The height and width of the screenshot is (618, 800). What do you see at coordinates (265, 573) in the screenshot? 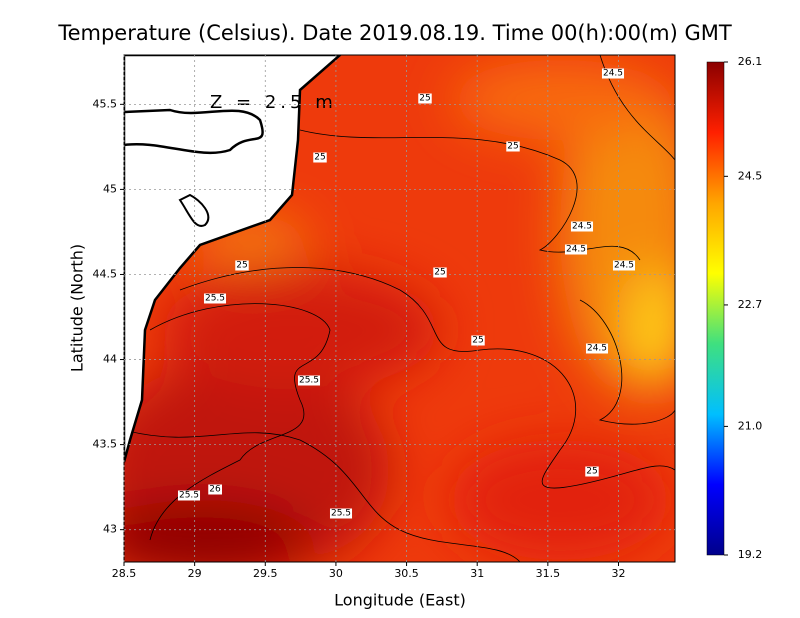
I see `x-tick-label: 29.5` at bounding box center [265, 573].